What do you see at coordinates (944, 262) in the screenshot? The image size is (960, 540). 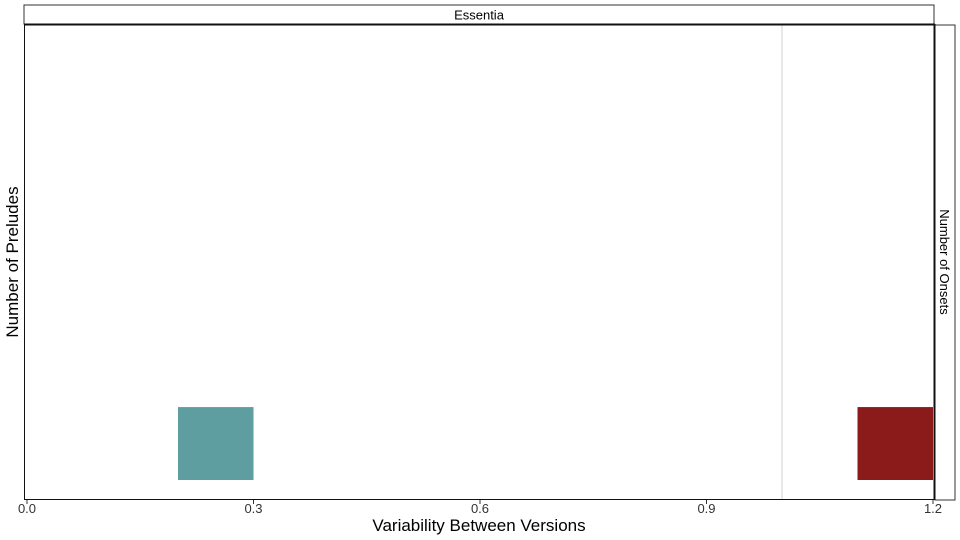 I see `right-strip-label: Number of Onsets` at bounding box center [944, 262].